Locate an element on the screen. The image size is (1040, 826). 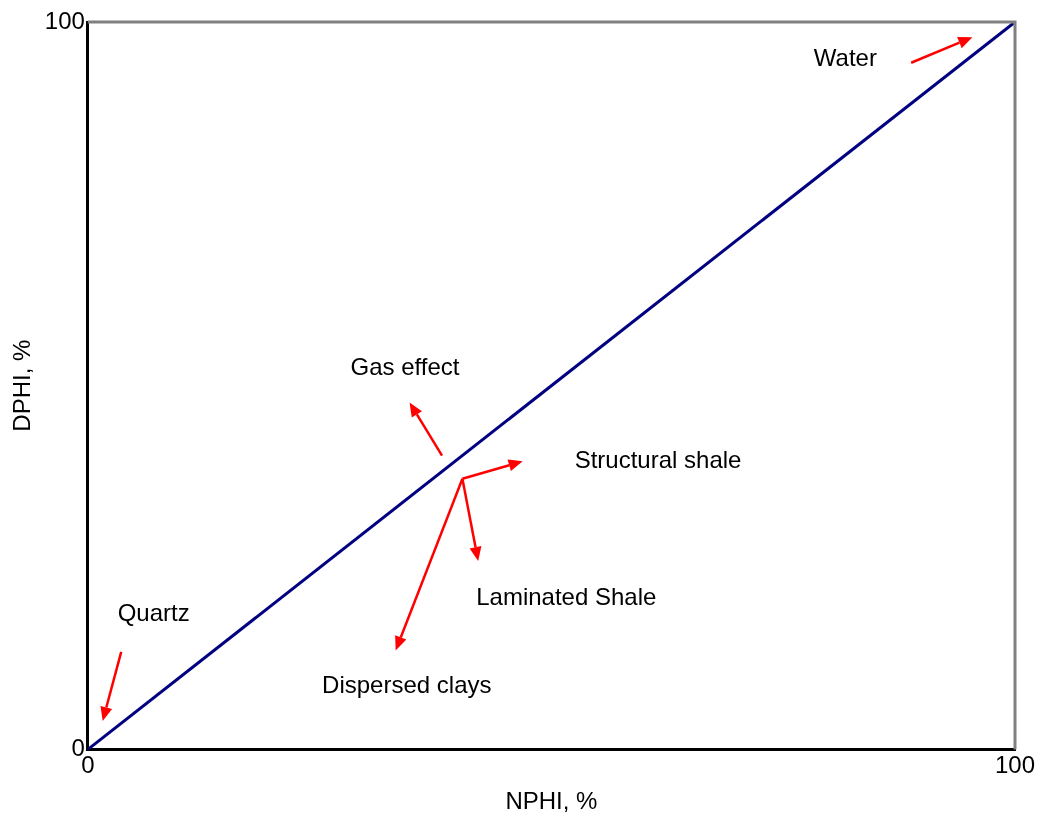
x-axis-title: NPHI, % is located at coordinates (551, 801).